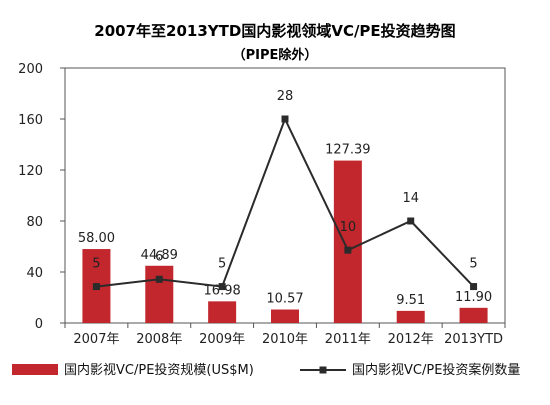 The width and height of the screenshot is (550, 405). What do you see at coordinates (285, 96) in the screenshot?
I see `line-data-label: 28` at bounding box center [285, 96].